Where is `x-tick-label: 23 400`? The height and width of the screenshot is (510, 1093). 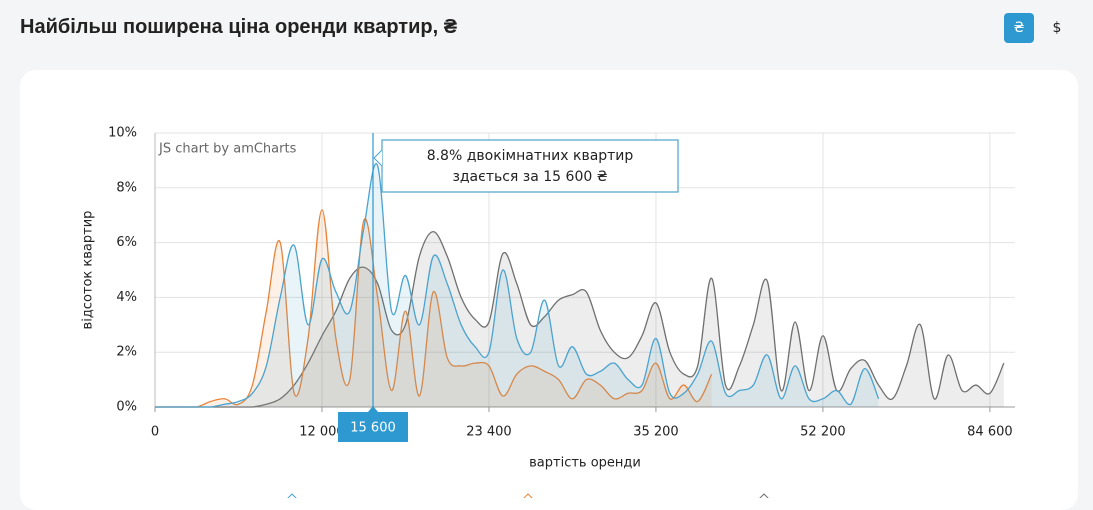 x-tick-label: 23 400 is located at coordinates (489, 432).